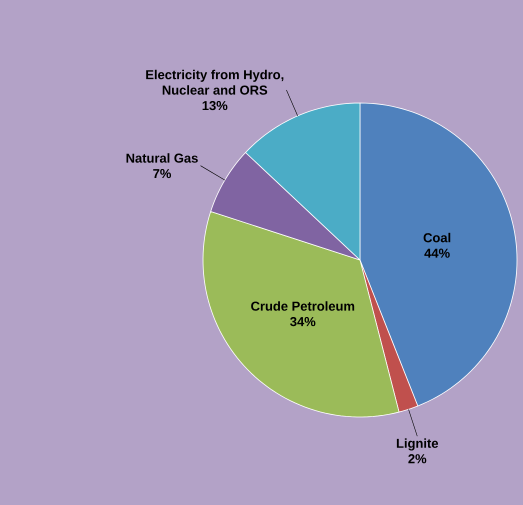 Image resolution: width=523 pixels, height=505 pixels. Describe the element at coordinates (417, 459) in the screenshot. I see `data-label: 2%` at that location.